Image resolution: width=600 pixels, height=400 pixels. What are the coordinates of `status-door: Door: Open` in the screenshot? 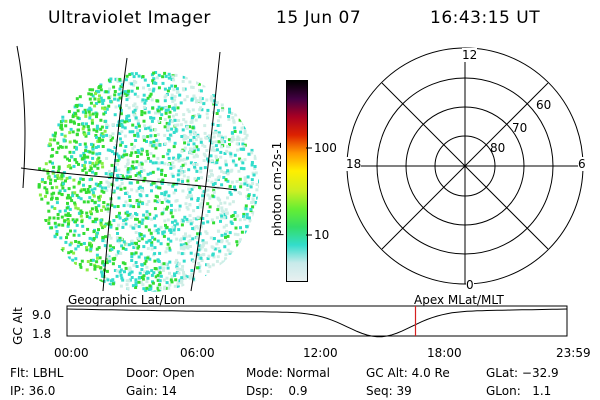 It's located at (160, 373).